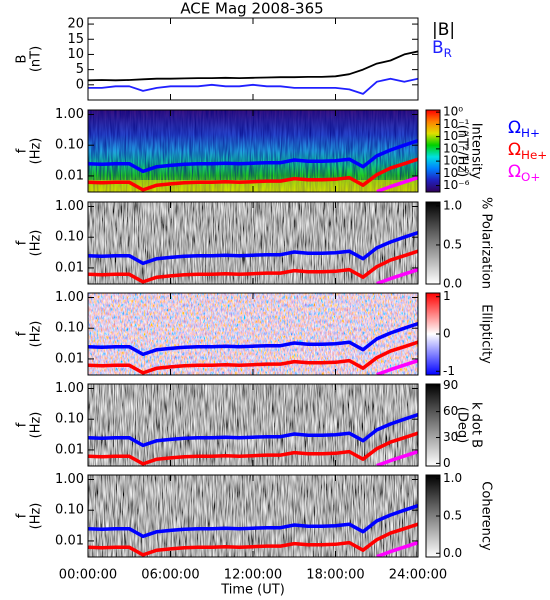 This screenshot has width=550, height=600. Describe the element at coordinates (450, 411) in the screenshot. I see `colorbar-tick-label: 60` at that location.